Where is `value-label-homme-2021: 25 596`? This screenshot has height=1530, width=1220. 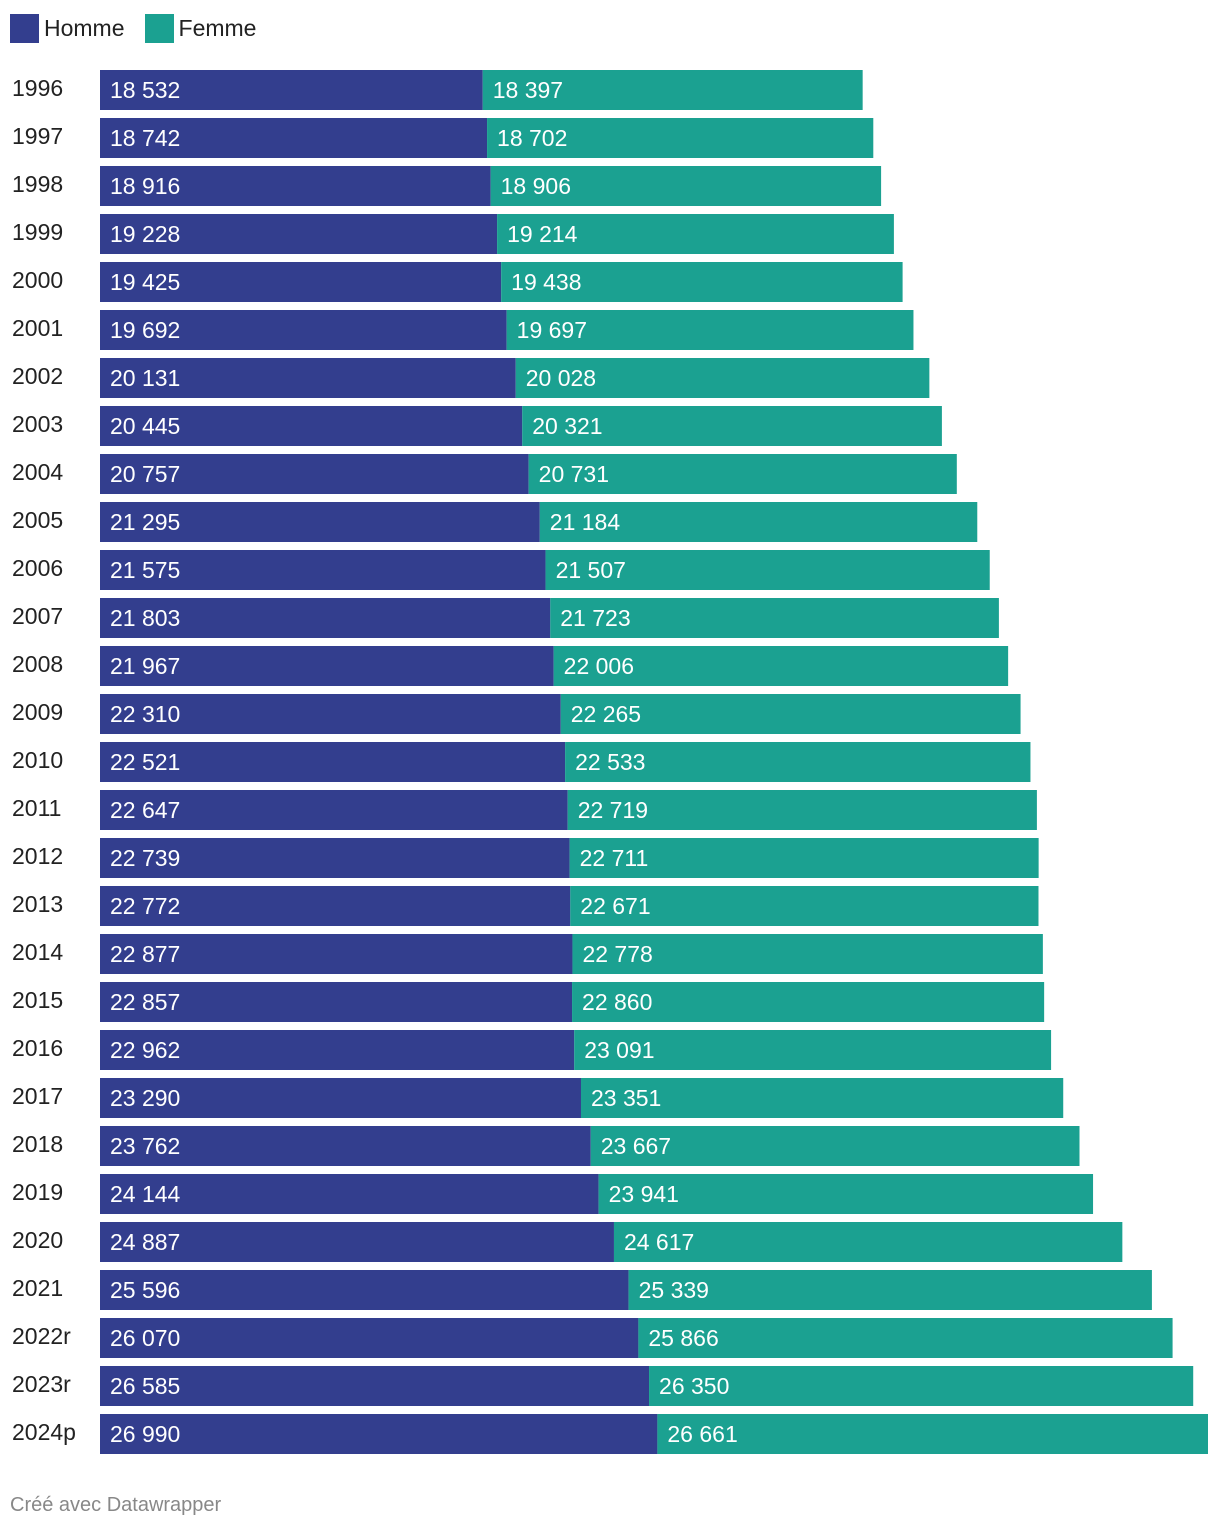 value-label-homme-2021: 25 596 is located at coordinates (145, 1290).